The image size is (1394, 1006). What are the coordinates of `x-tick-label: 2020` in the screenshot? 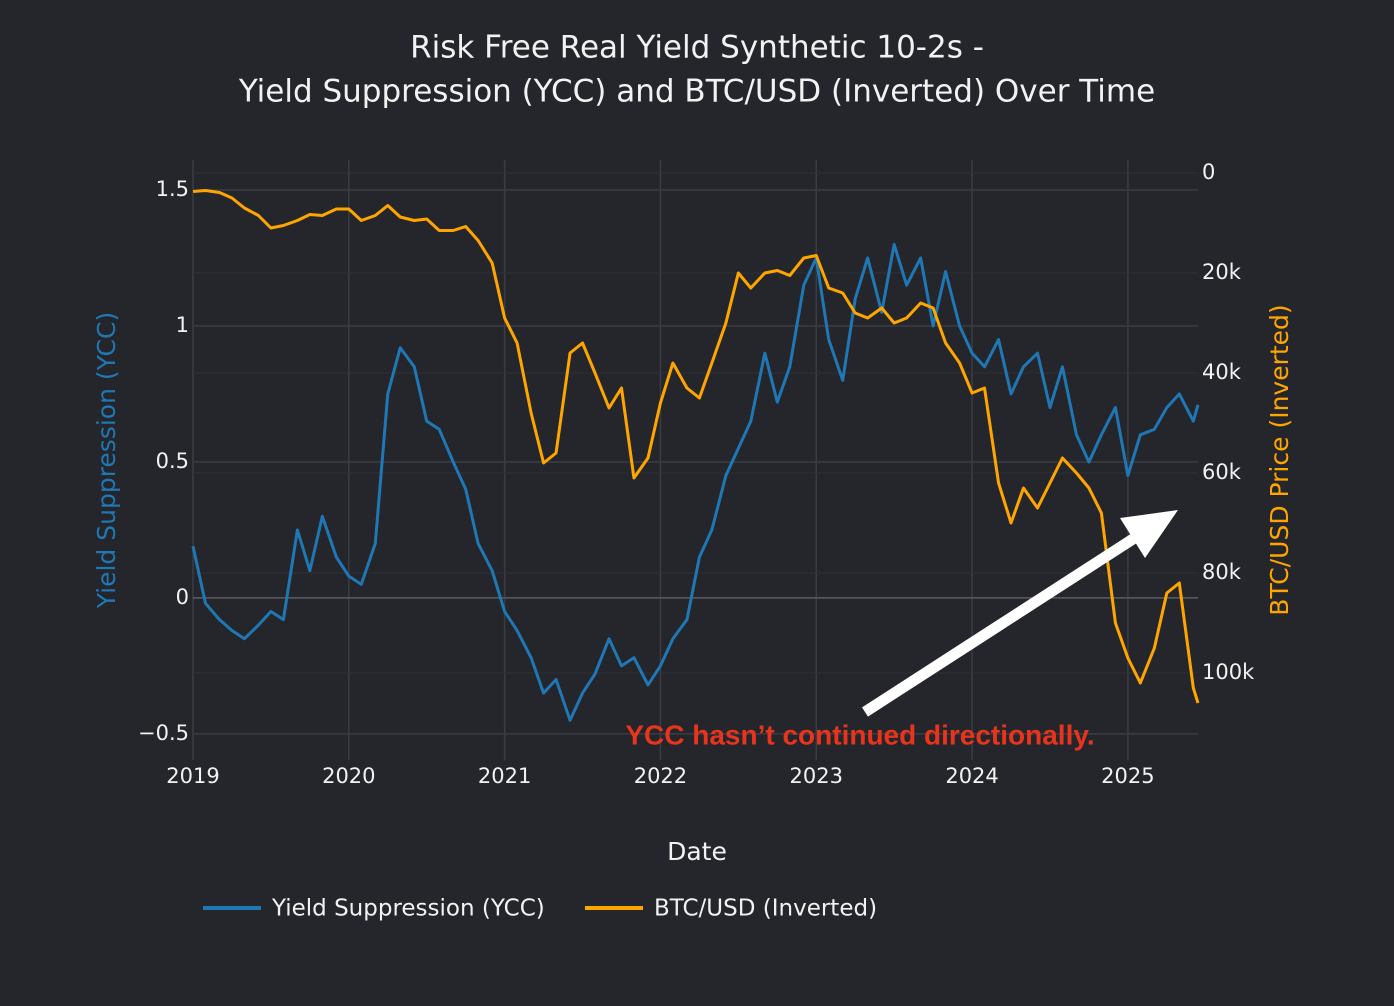 It's located at (348, 776).